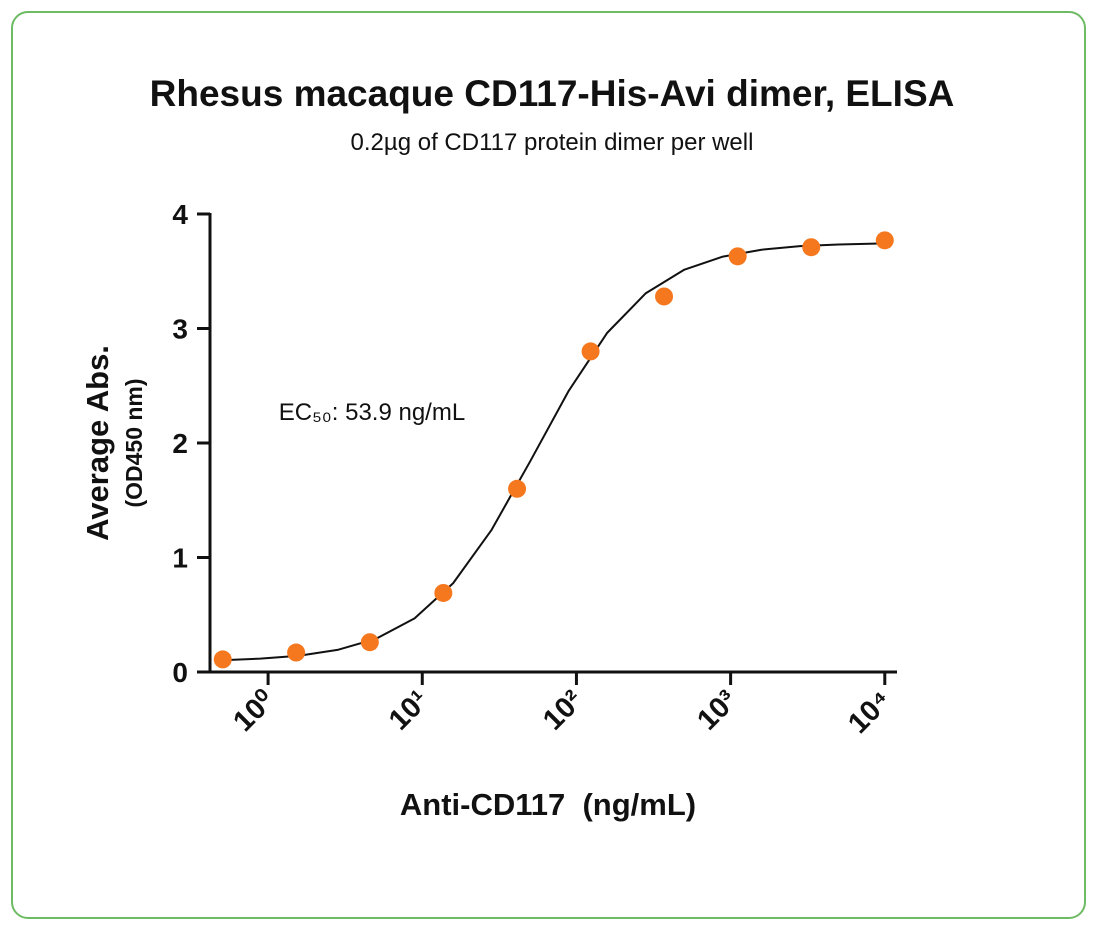 This screenshot has height=930, width=1100. I want to click on x-axis-label: Anti-CD117 (ng/mL), so click(548, 804).